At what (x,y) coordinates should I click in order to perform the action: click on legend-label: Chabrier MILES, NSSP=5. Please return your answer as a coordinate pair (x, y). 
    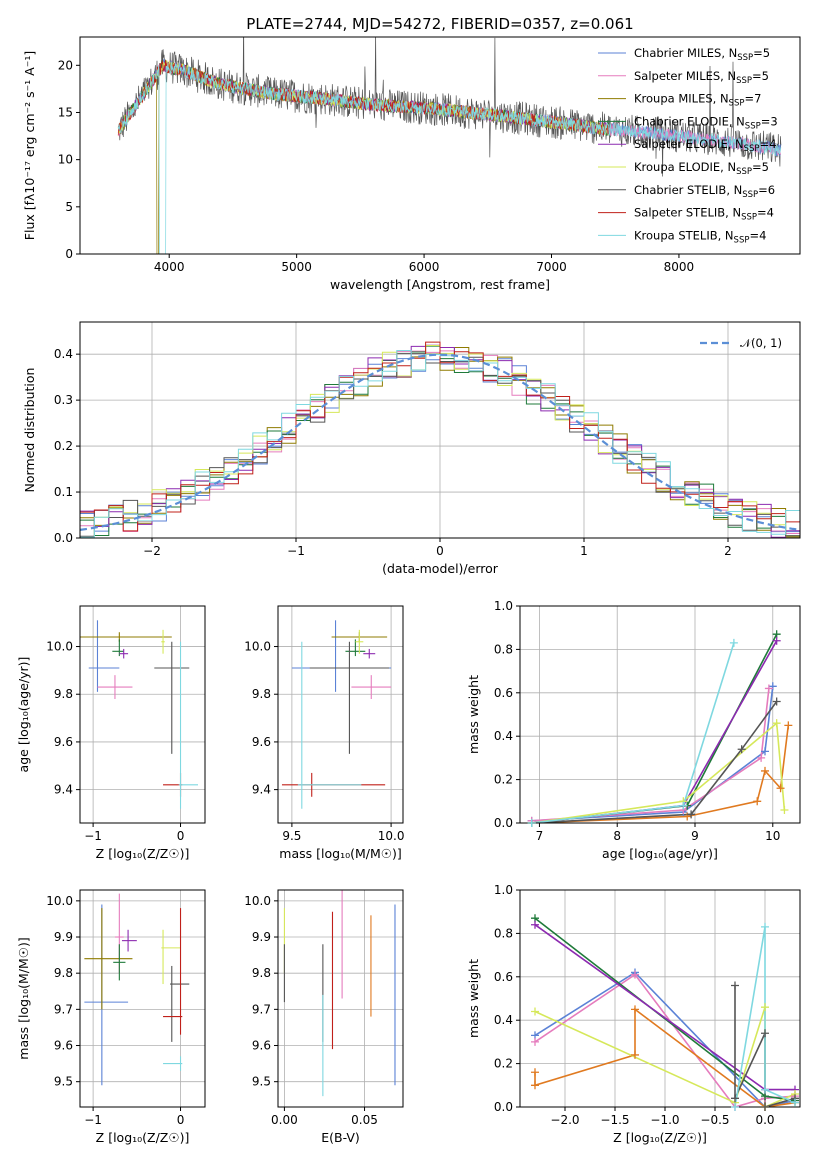
    Looking at the image, I should click on (702, 54).